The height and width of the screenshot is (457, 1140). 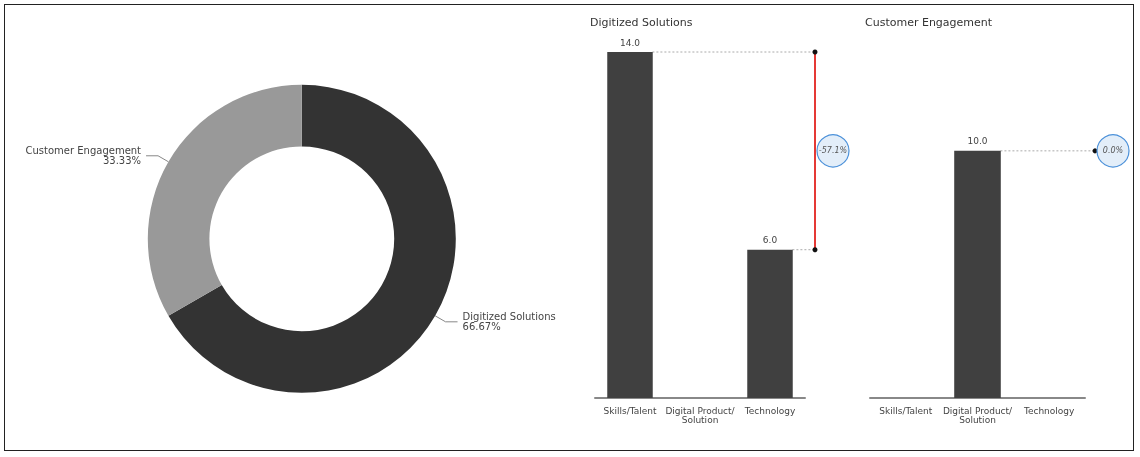 What do you see at coordinates (509, 317) in the screenshot?
I see `slice-label: Digitized Solutions` at bounding box center [509, 317].